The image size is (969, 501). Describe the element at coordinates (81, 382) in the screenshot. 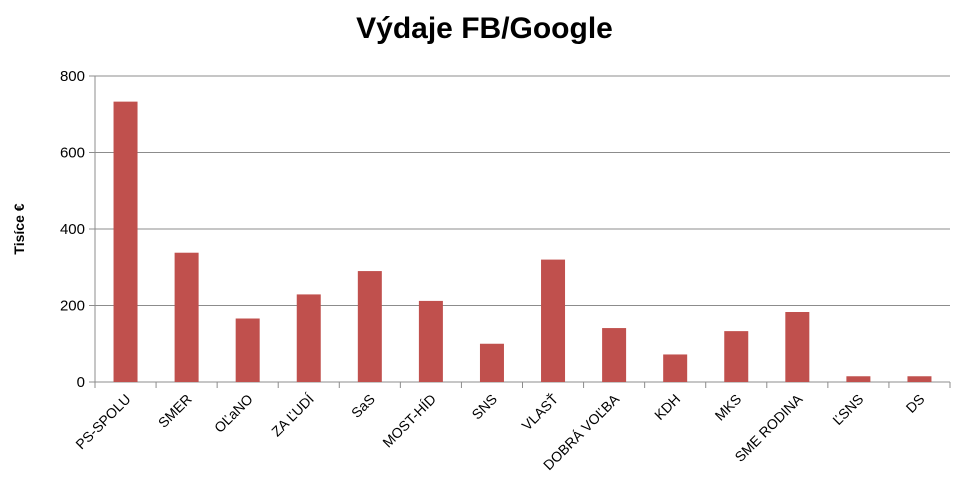

I see `y-tick-label: 0` at that location.